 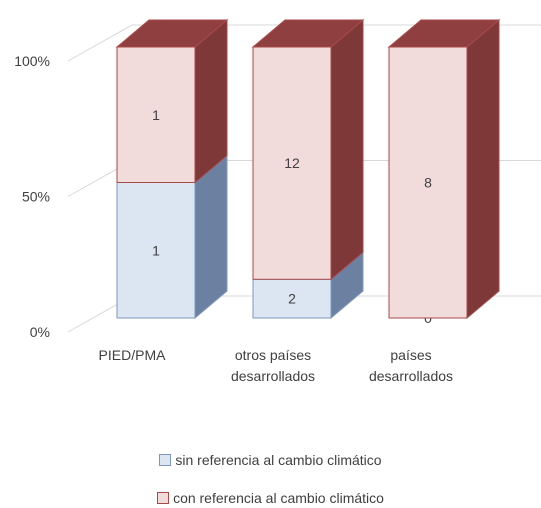 What do you see at coordinates (278, 498) in the screenshot?
I see `legend-label-con-referencia: con referencia al cambio climático` at bounding box center [278, 498].